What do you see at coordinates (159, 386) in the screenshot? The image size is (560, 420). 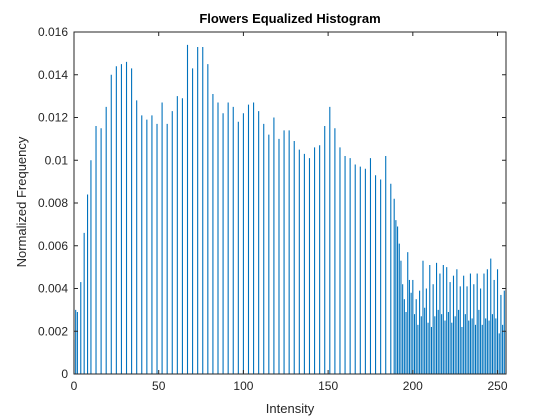 I see `x-tick-label: 50` at bounding box center [159, 386].